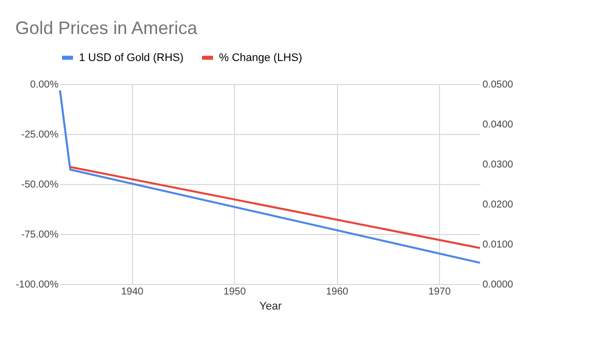 The image size is (611, 348). I want to click on chart-title: Gold Prices in America, so click(106, 28).